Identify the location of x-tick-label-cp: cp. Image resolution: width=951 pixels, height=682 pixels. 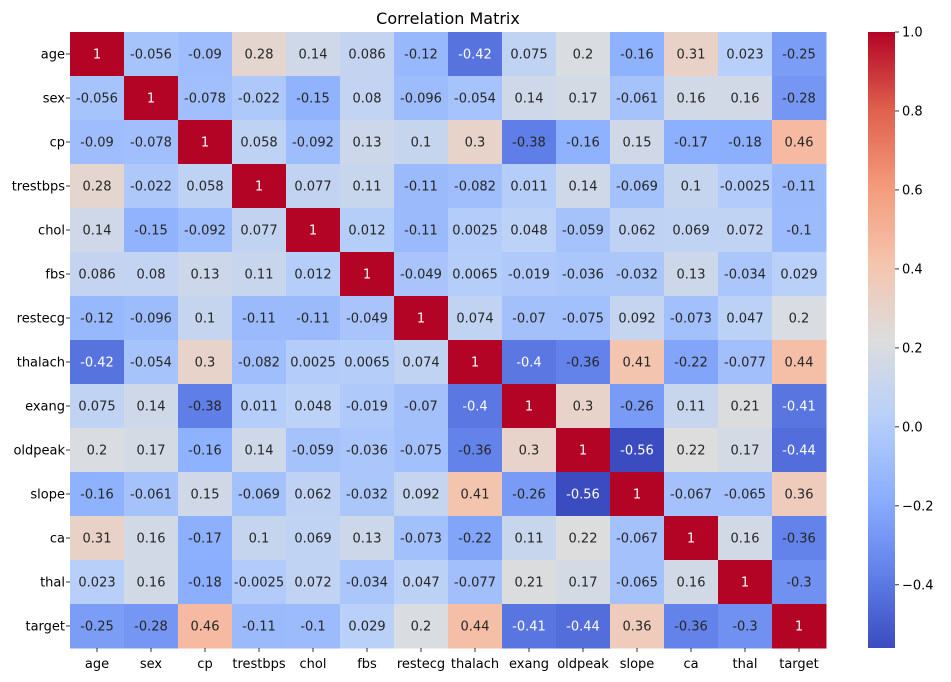
(204, 664).